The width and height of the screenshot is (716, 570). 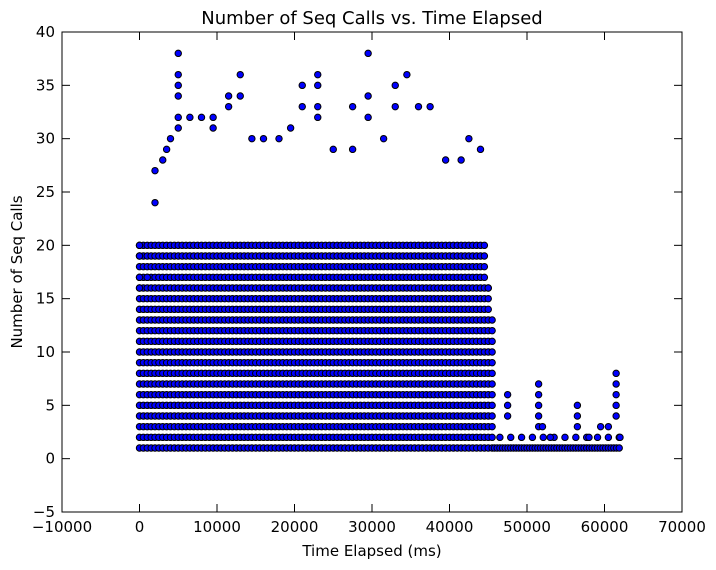 What do you see at coordinates (45, 352) in the screenshot?
I see `y-tick-label: 10` at bounding box center [45, 352].